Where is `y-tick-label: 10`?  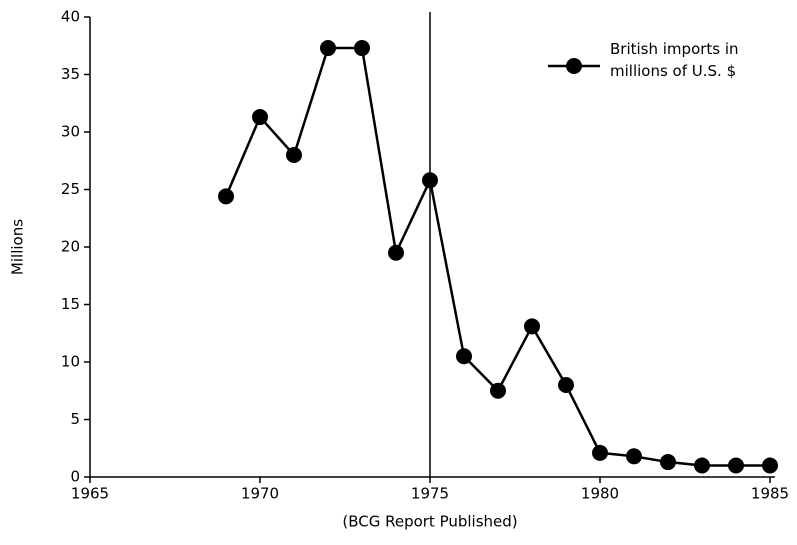 y-tick-label: 10 is located at coordinates (70, 362).